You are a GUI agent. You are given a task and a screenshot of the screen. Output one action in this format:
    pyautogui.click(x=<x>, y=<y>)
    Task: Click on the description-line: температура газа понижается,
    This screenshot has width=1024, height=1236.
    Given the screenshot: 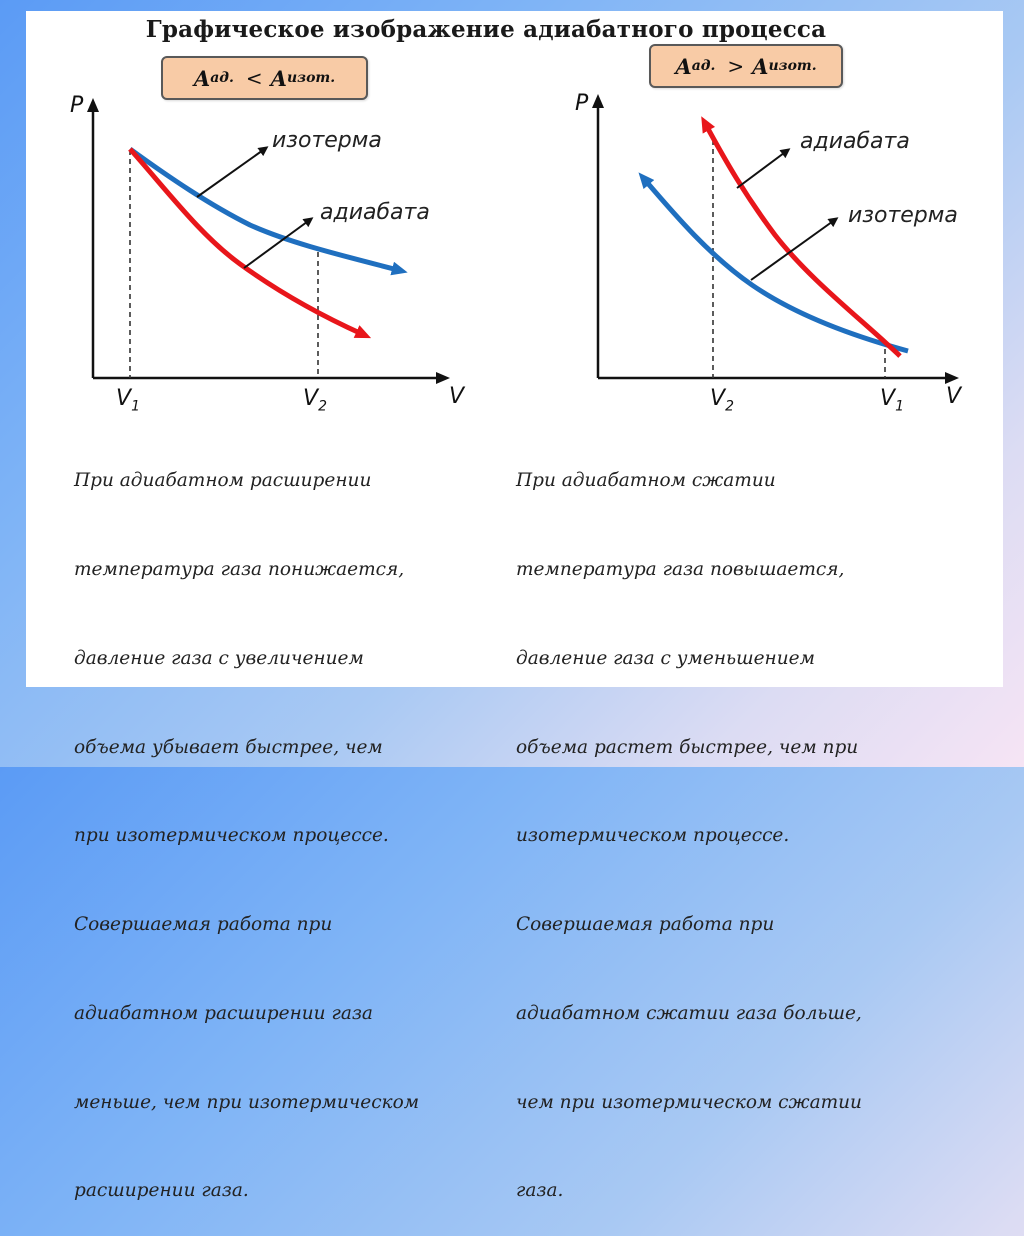 What is the action you would take?
    pyautogui.click(x=239, y=569)
    